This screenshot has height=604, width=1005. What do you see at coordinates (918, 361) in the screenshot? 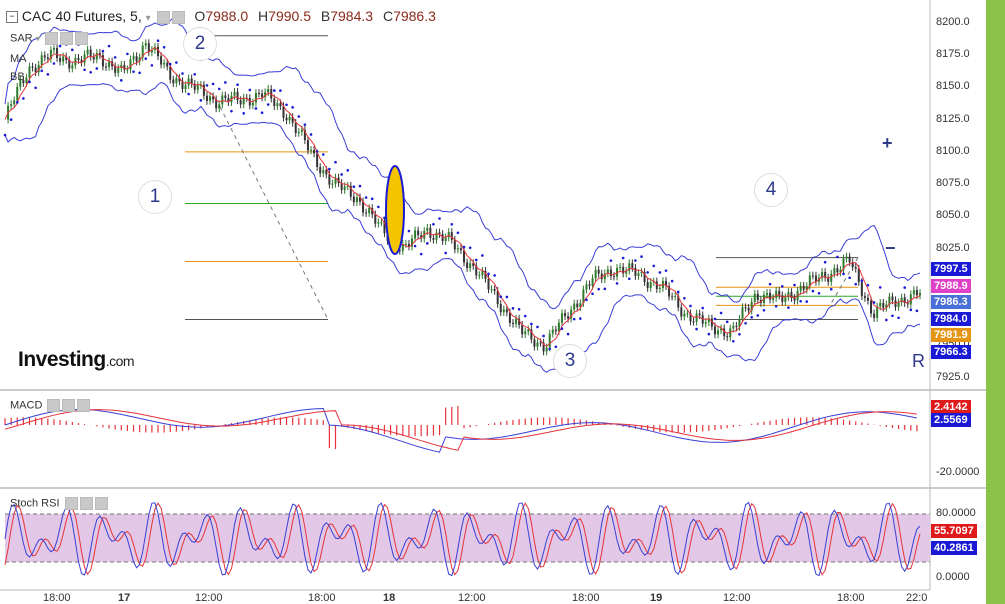
I see `reset-button: R` at bounding box center [918, 361].